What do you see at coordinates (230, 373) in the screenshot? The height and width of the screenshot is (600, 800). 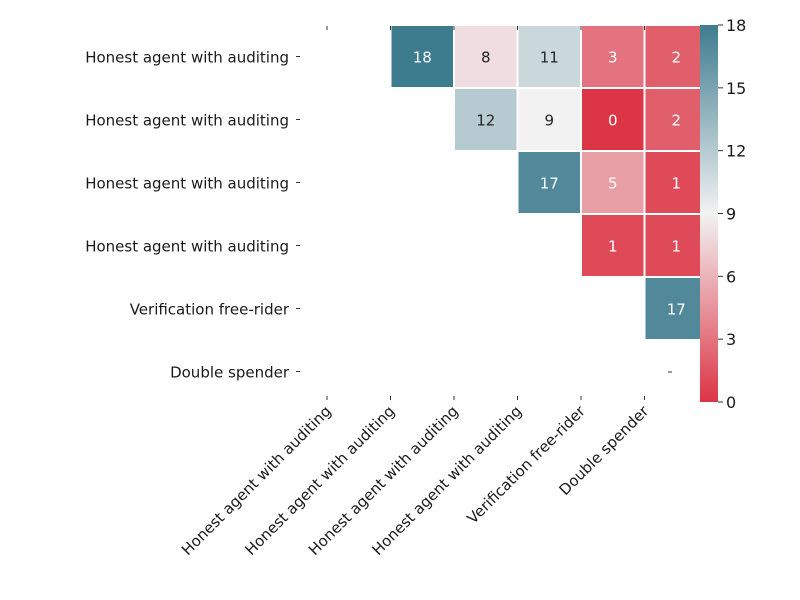 I see `row-label: Double spender` at bounding box center [230, 373].